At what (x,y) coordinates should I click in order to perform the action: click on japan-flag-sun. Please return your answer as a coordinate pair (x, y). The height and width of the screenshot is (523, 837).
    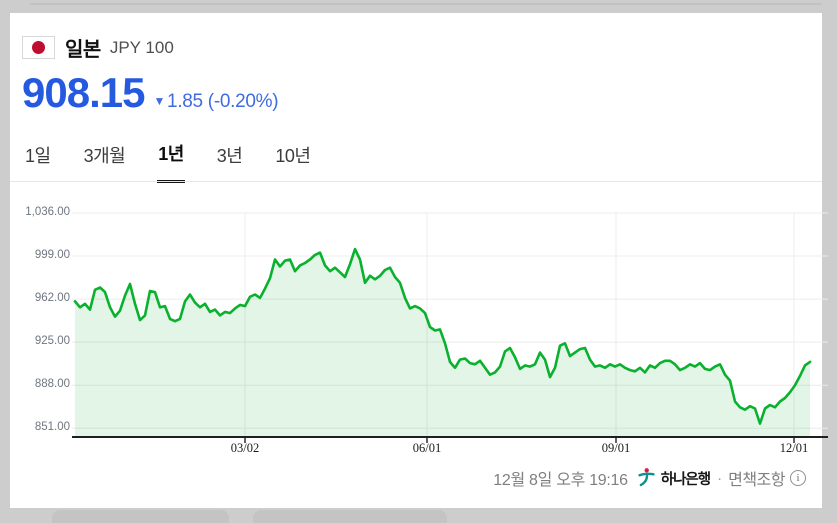
    Looking at the image, I should click on (38, 47).